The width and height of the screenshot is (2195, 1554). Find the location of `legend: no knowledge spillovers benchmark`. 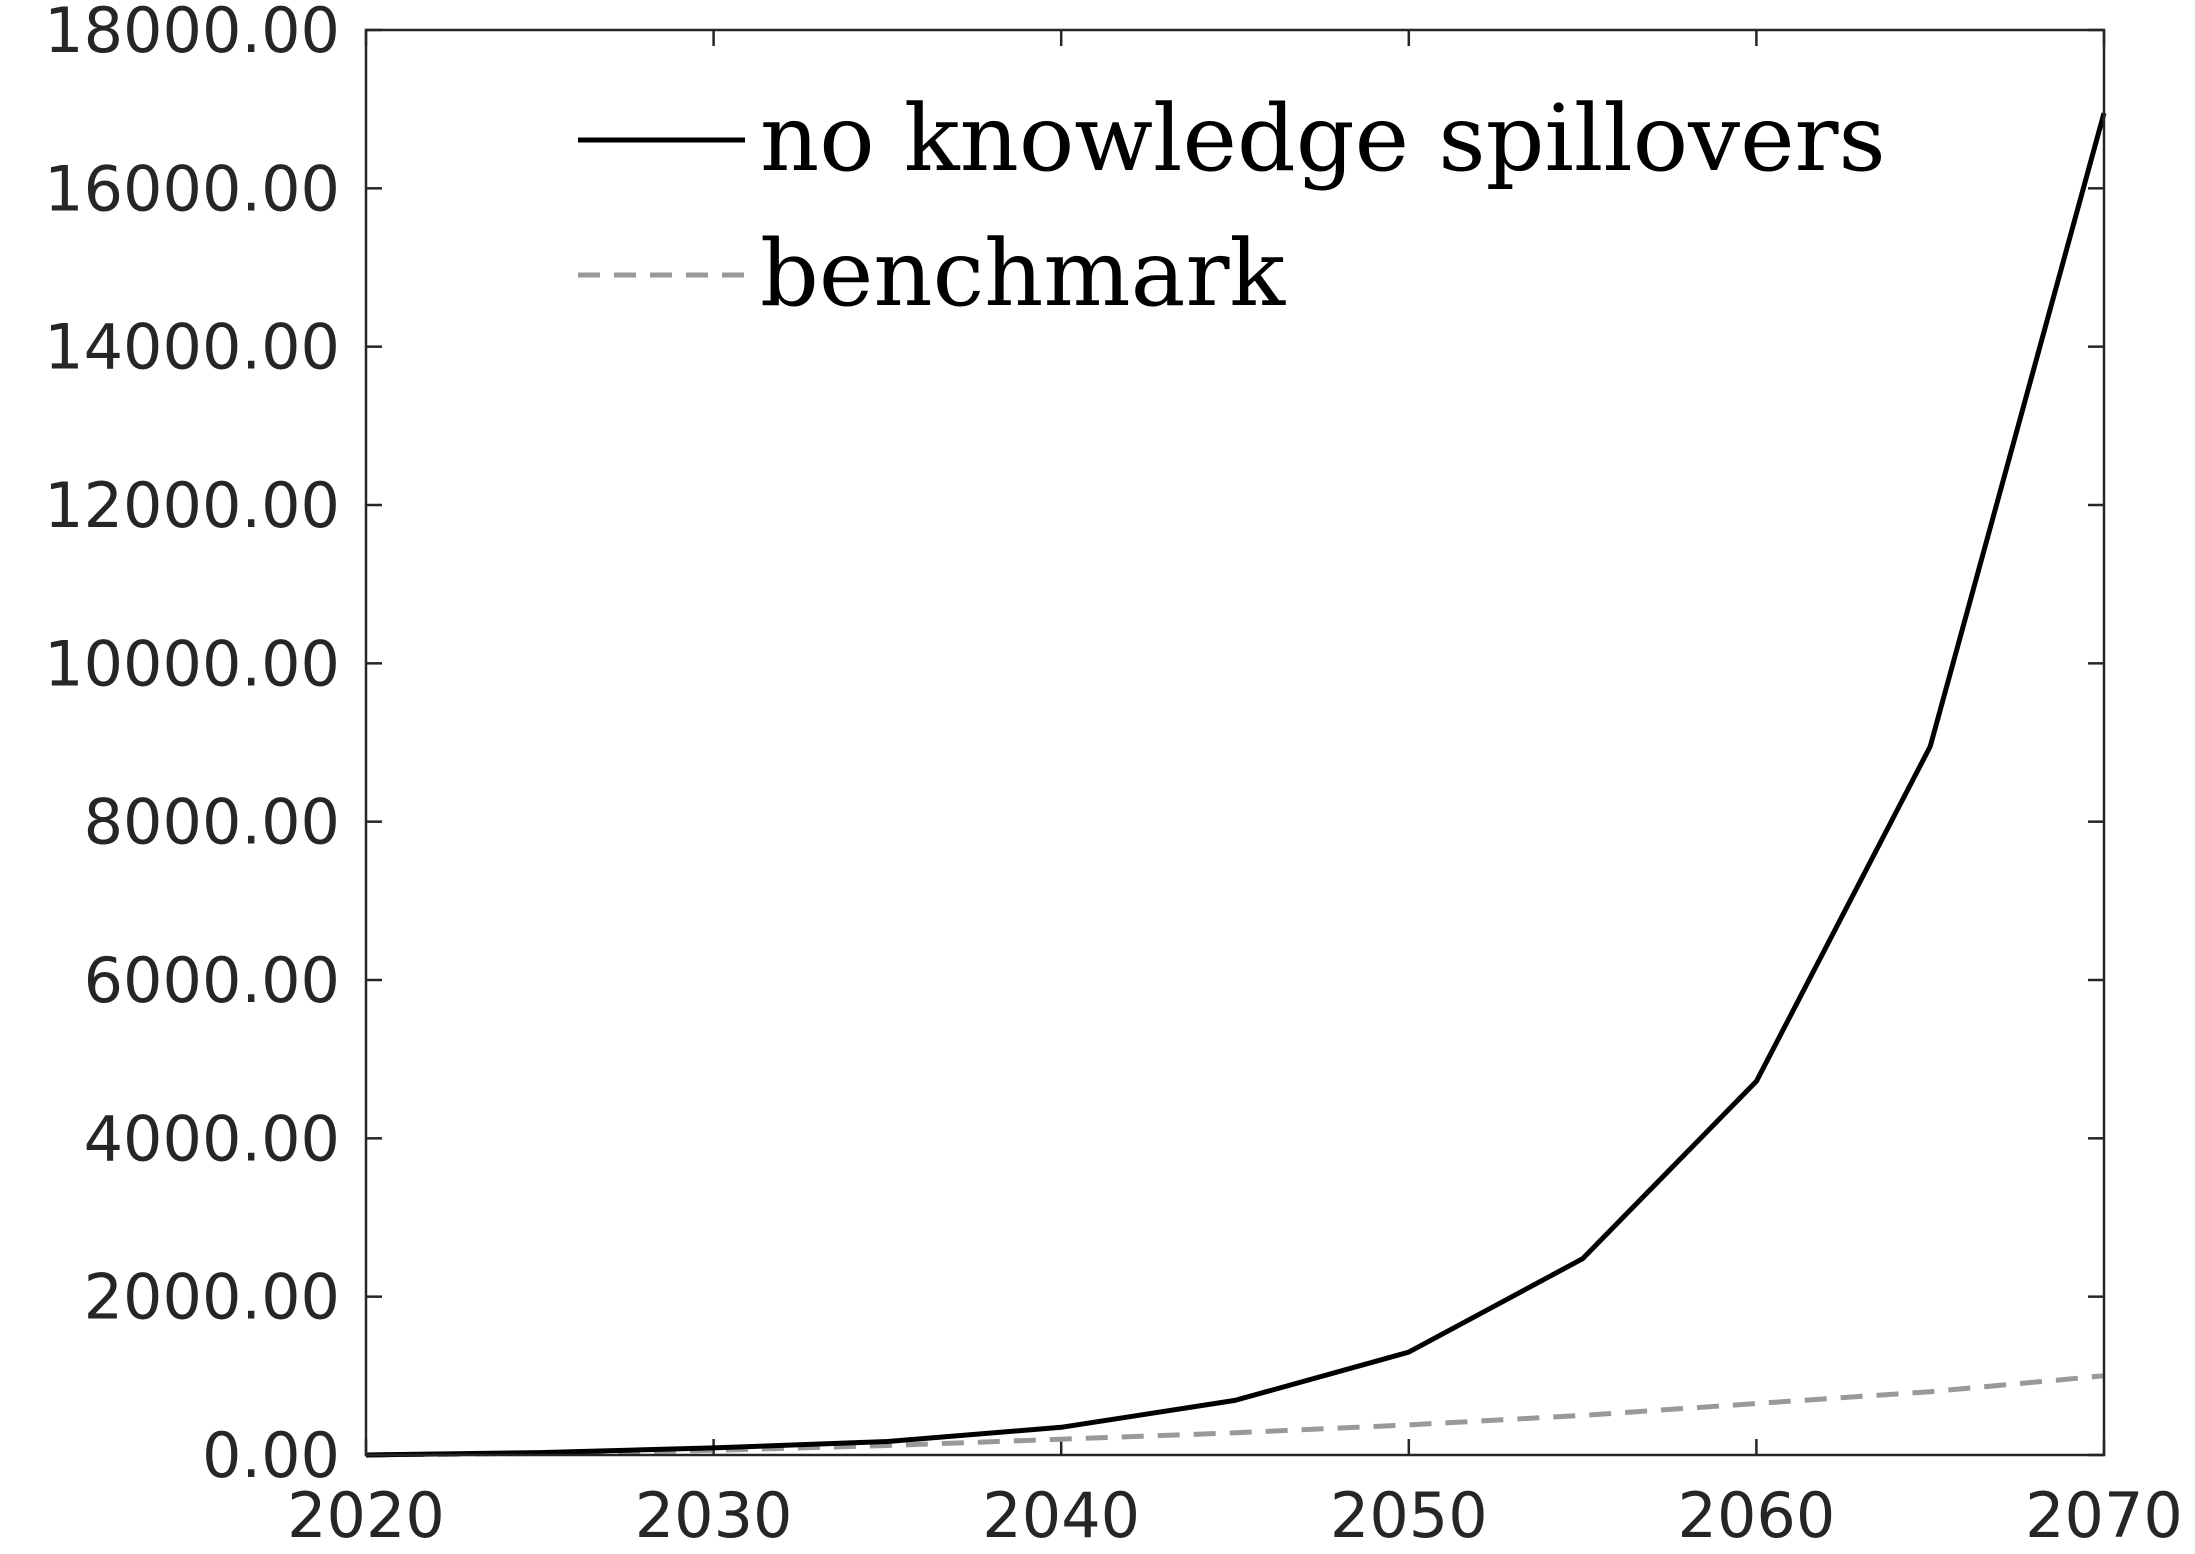

legend: no knowledge spillovers benchmark is located at coordinates (1232, 206).